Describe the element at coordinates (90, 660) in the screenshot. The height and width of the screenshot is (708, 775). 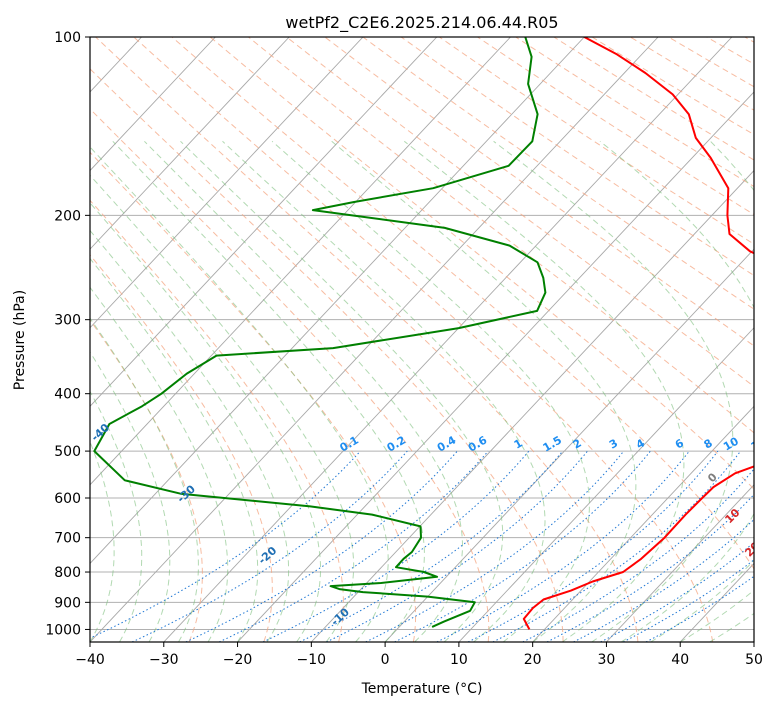
I see `x-tick-label: −40` at that location.